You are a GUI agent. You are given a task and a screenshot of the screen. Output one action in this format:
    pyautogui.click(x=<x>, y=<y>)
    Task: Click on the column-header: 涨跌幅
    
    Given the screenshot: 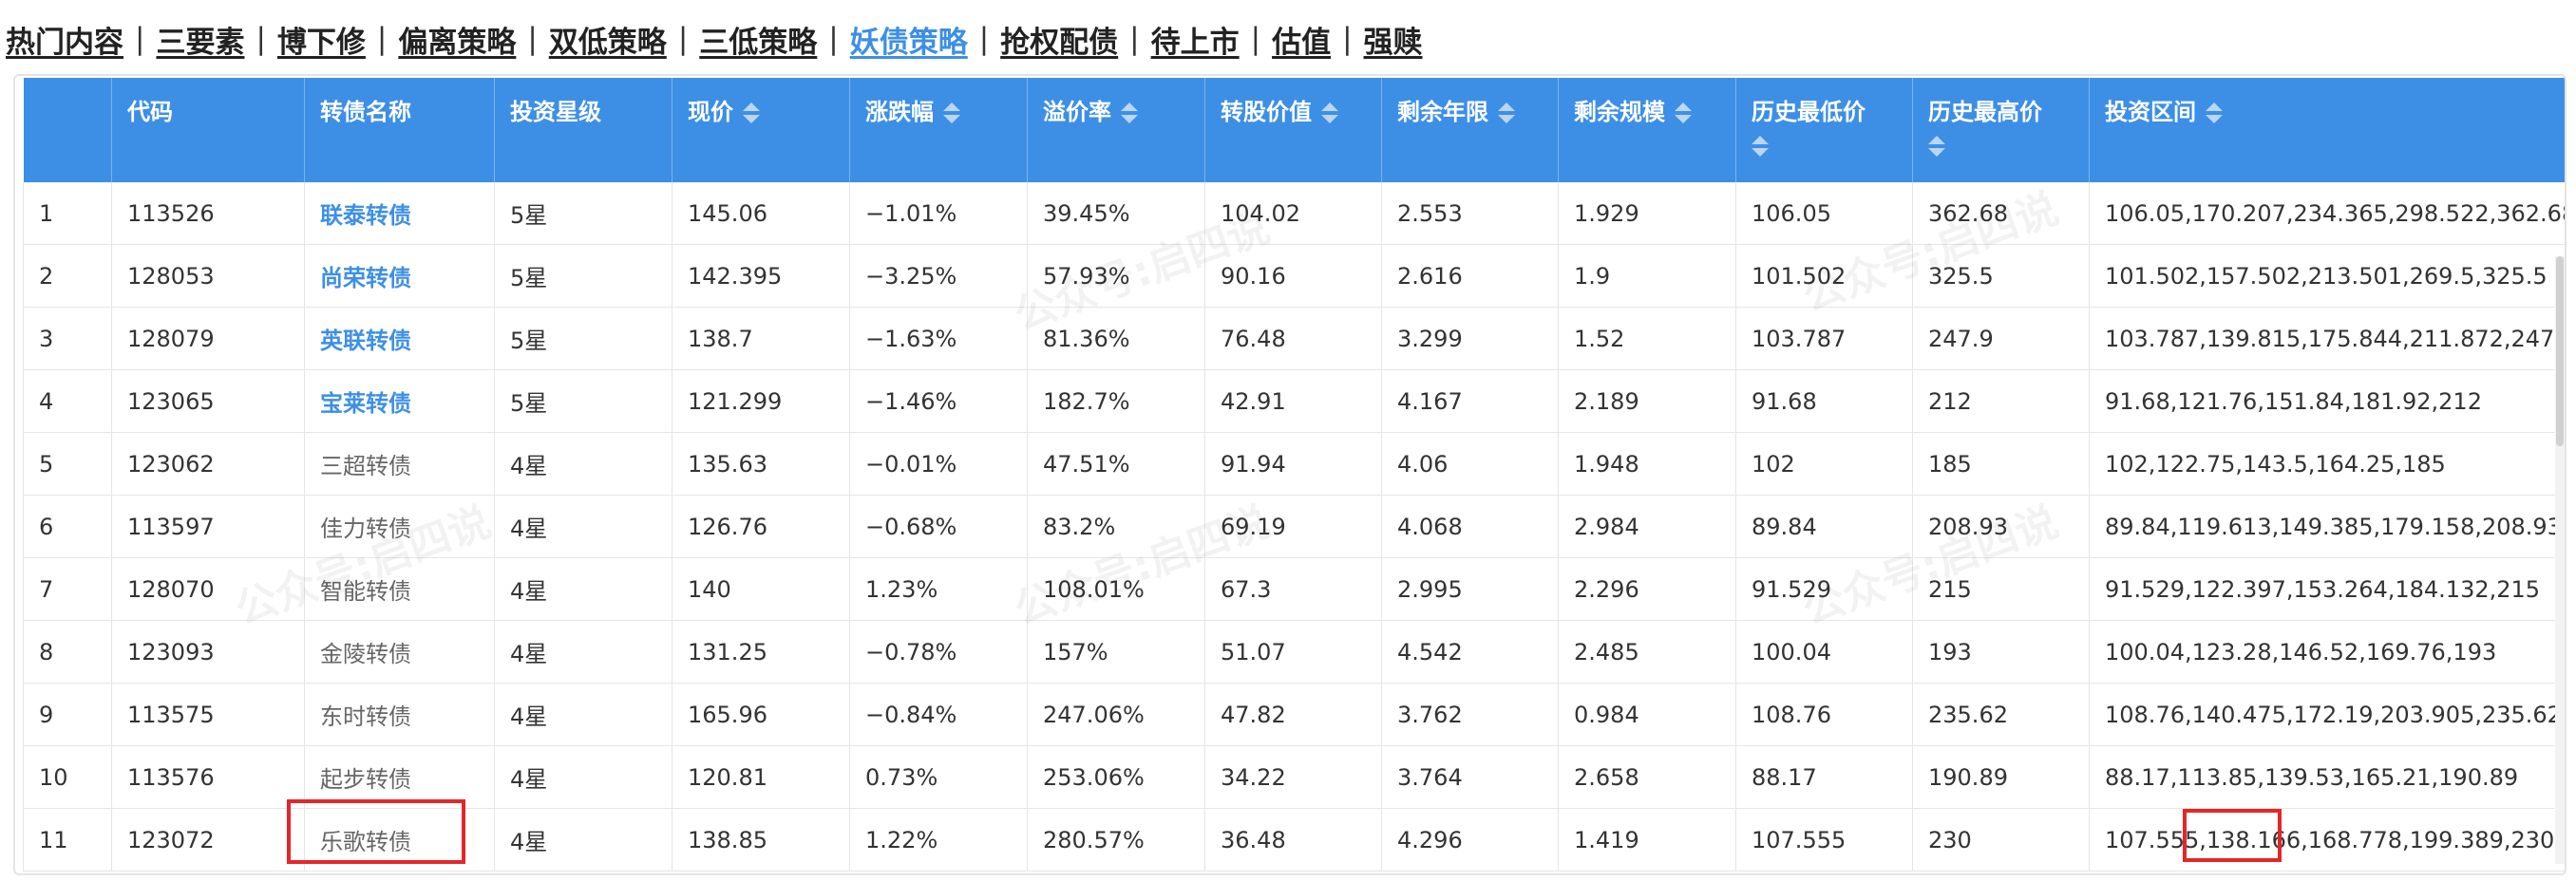 What is the action you would take?
    pyautogui.click(x=938, y=130)
    